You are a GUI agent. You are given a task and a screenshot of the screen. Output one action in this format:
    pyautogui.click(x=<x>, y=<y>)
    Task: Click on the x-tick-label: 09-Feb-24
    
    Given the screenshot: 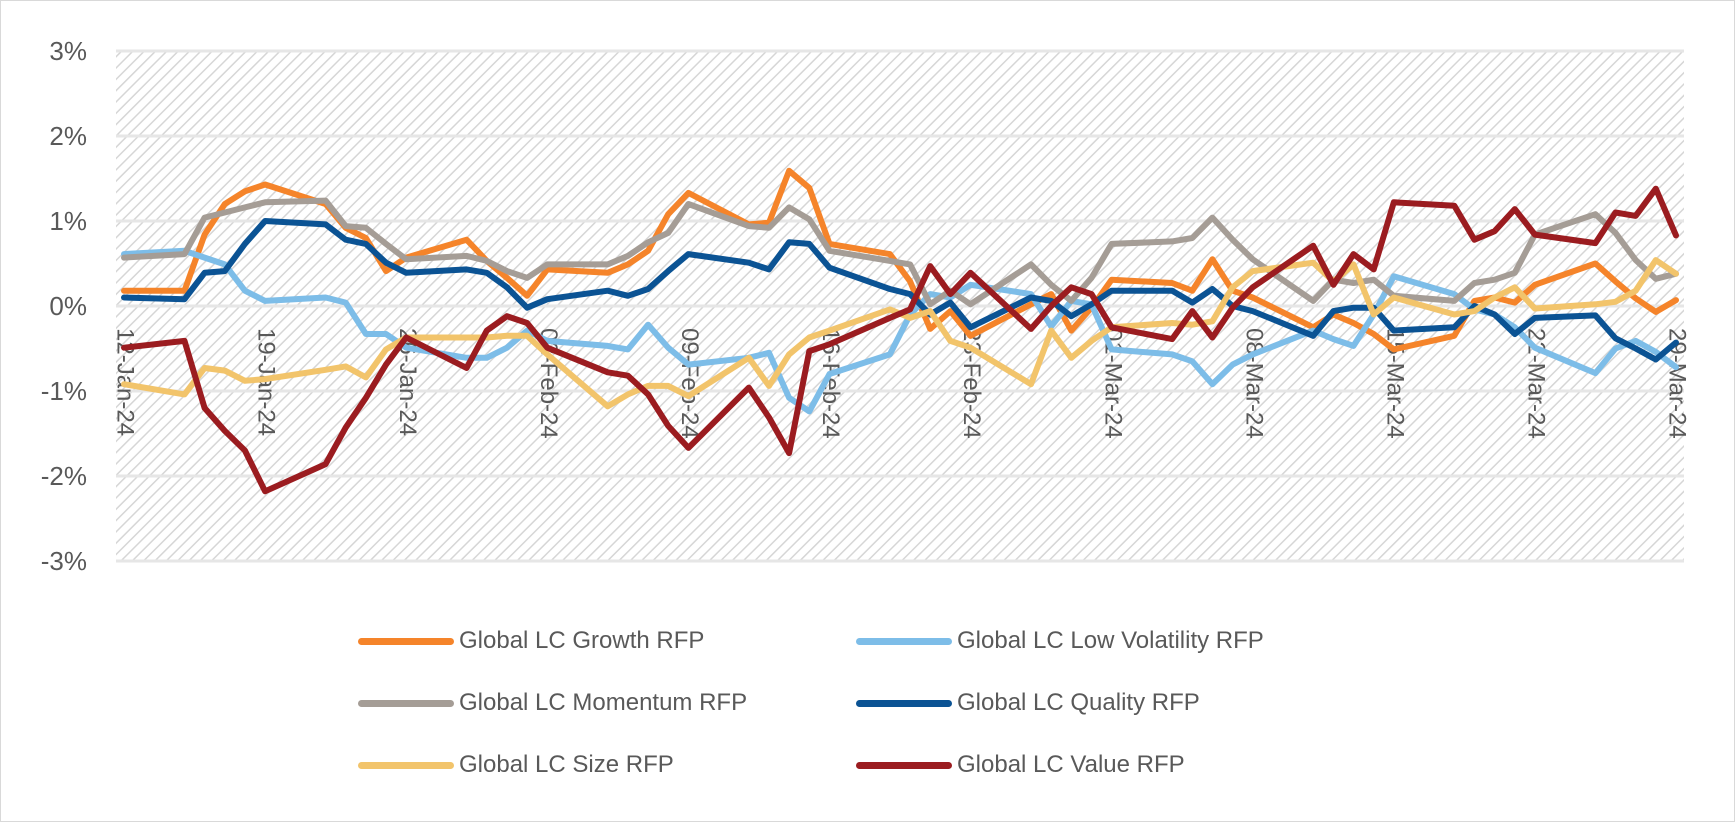 What is the action you would take?
    pyautogui.click(x=689, y=383)
    